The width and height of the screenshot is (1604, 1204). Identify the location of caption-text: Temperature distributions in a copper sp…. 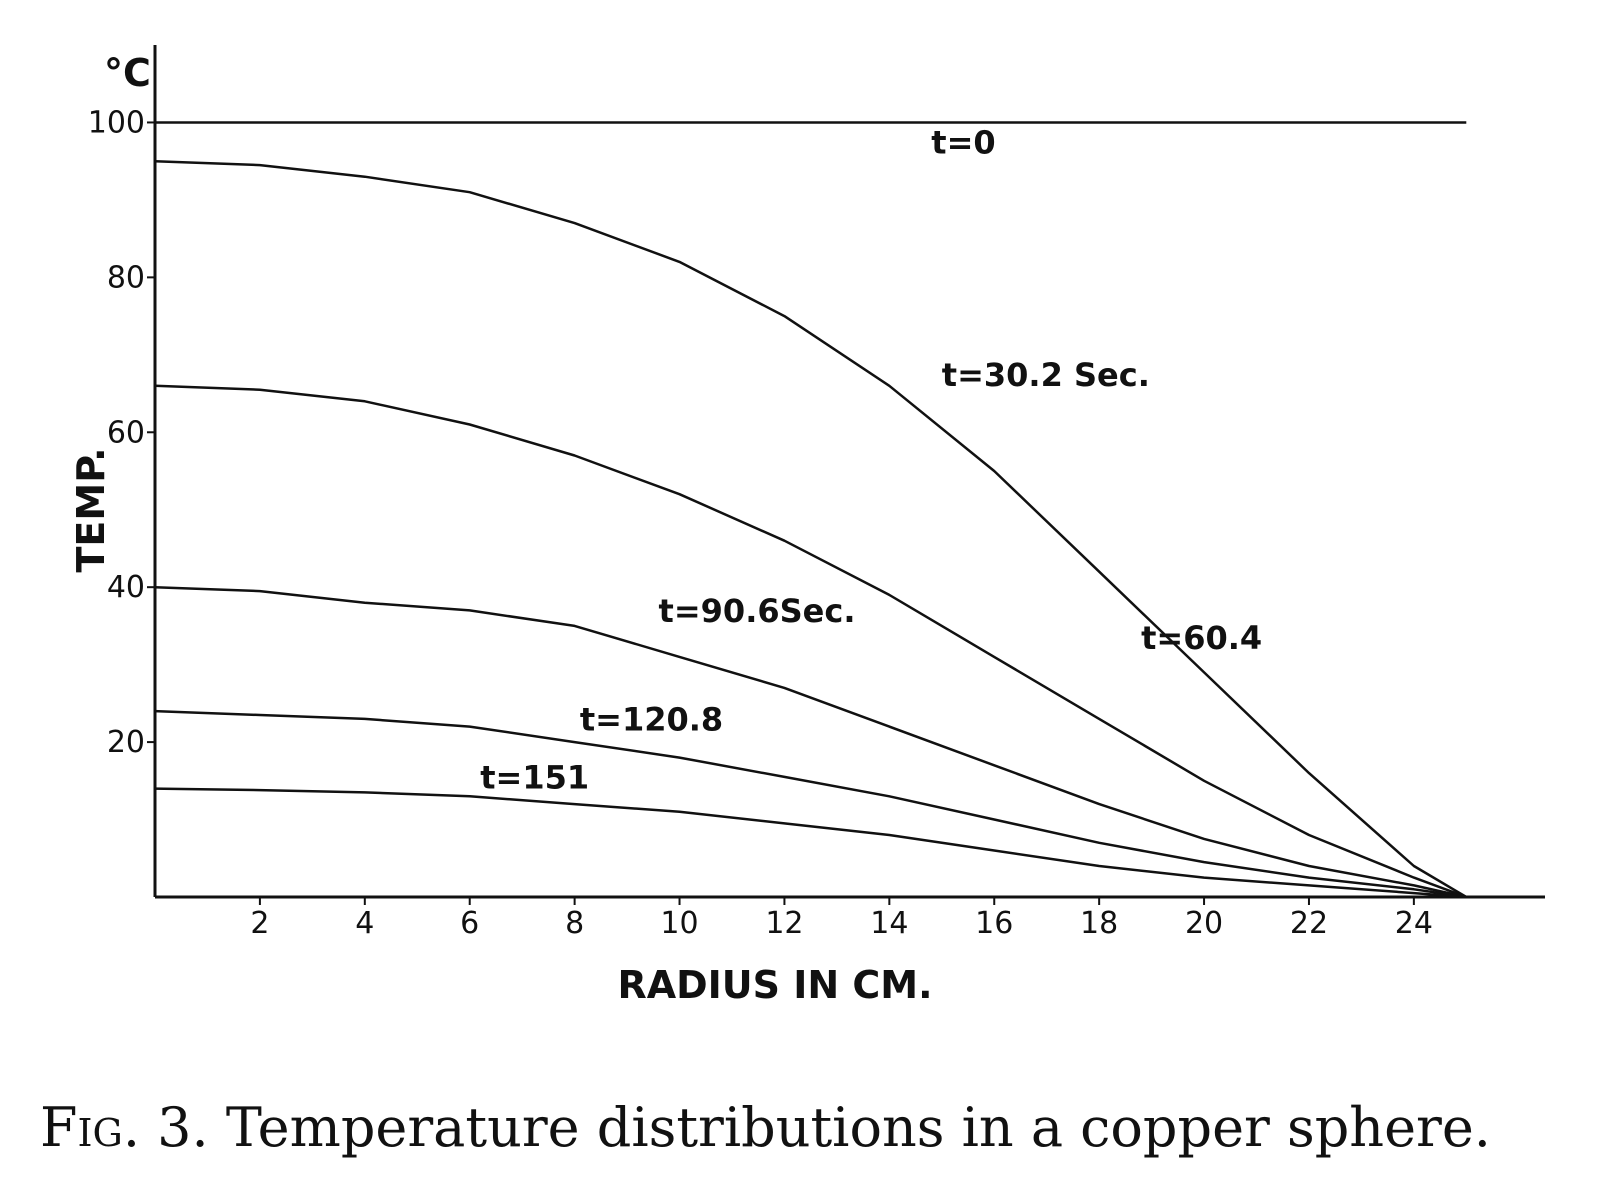
(858, 1127).